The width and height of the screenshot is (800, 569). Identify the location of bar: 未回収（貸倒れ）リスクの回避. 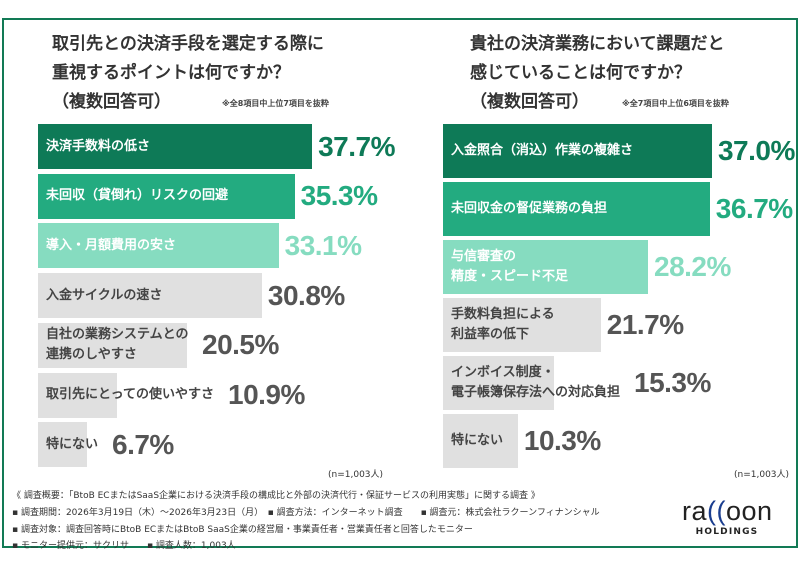
(166, 196).